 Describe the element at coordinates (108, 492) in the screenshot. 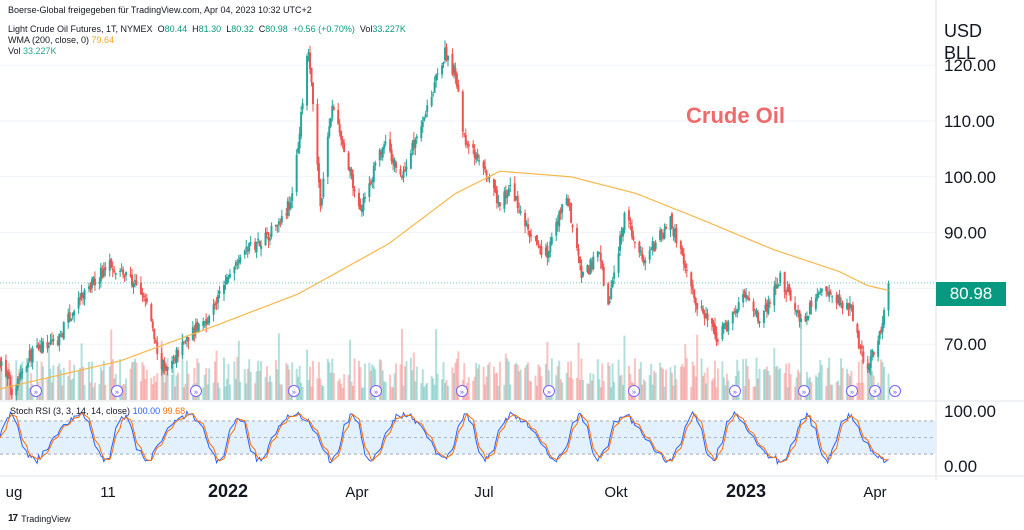

I see `x-tick-label: 11` at that location.